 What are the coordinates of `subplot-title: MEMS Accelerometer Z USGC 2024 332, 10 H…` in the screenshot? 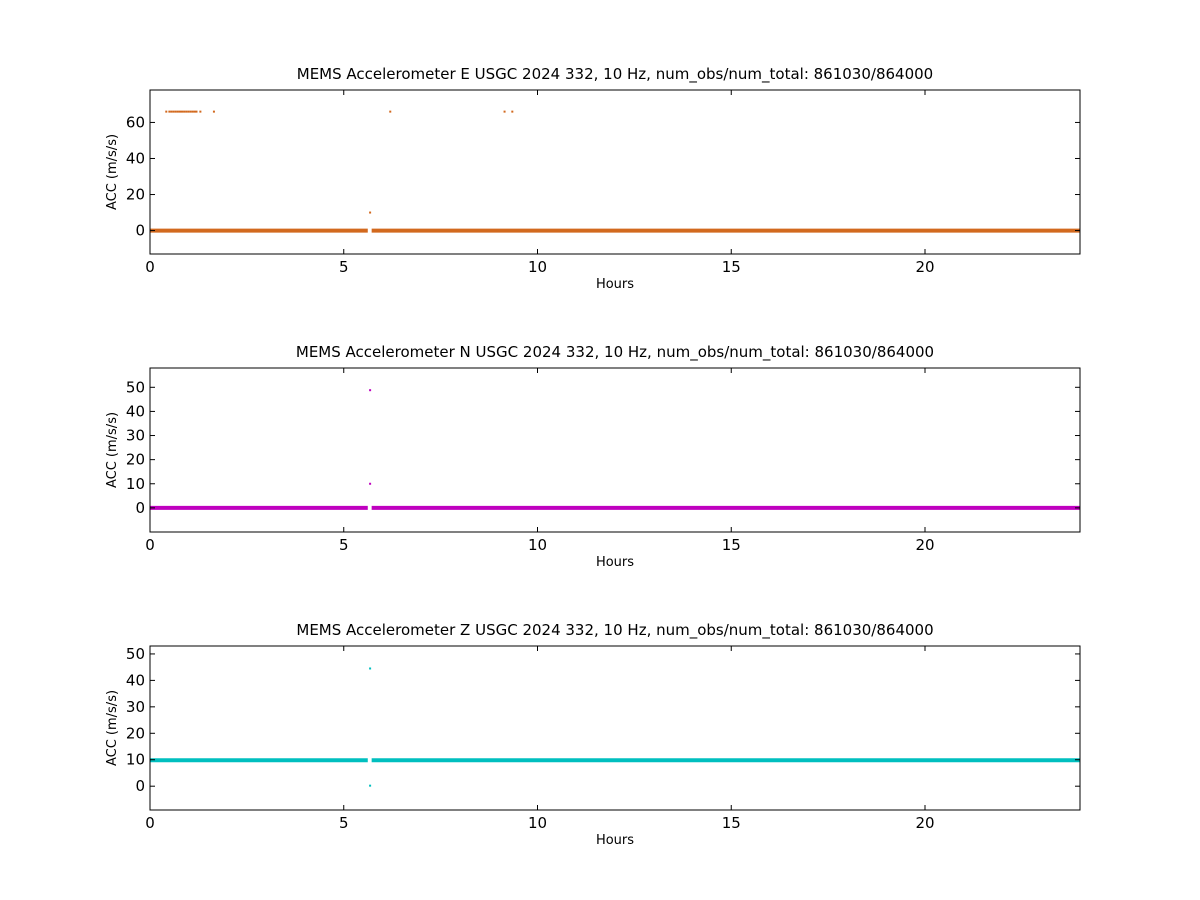 It's located at (614, 630).